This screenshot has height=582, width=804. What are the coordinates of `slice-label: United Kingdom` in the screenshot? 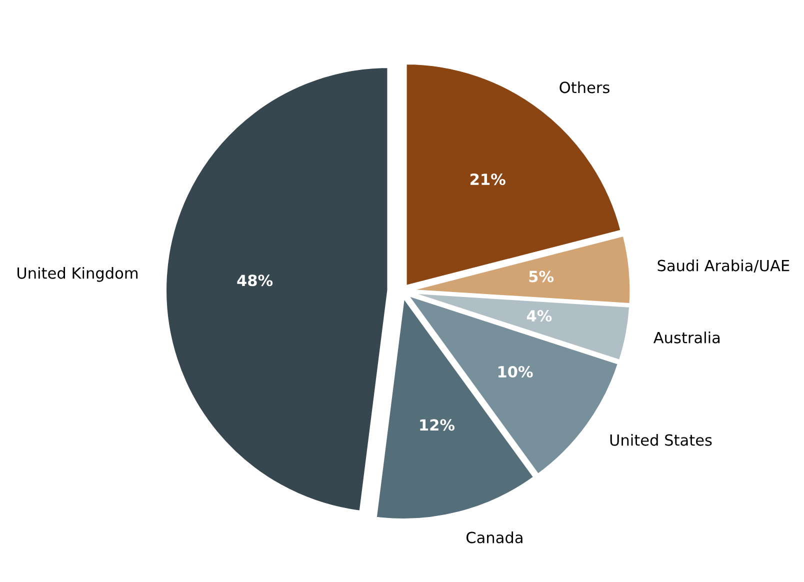 It's located at (78, 274).